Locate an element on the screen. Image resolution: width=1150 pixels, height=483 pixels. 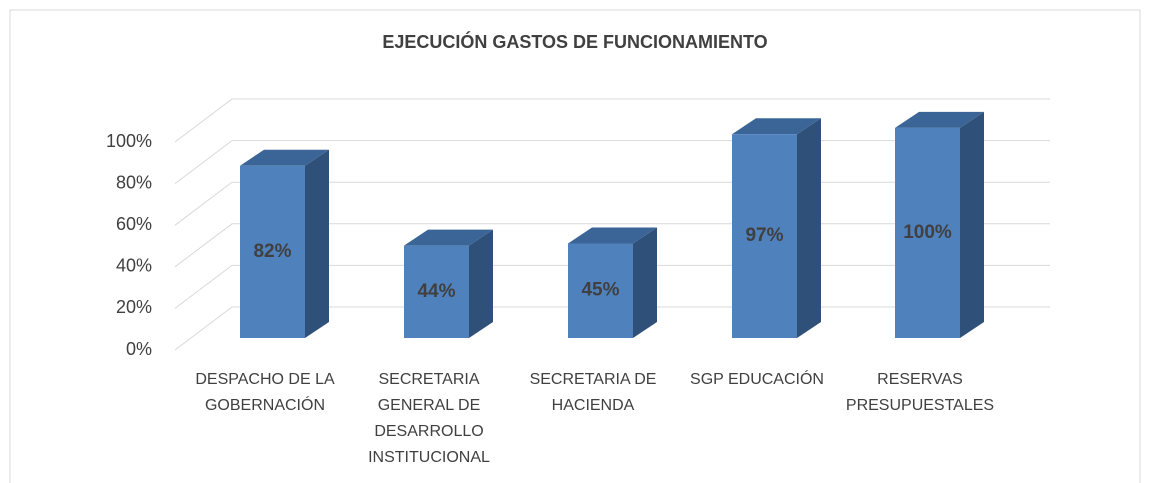
x-tick-label: SECRETARIA DE HACIENDA is located at coordinates (593, 392).